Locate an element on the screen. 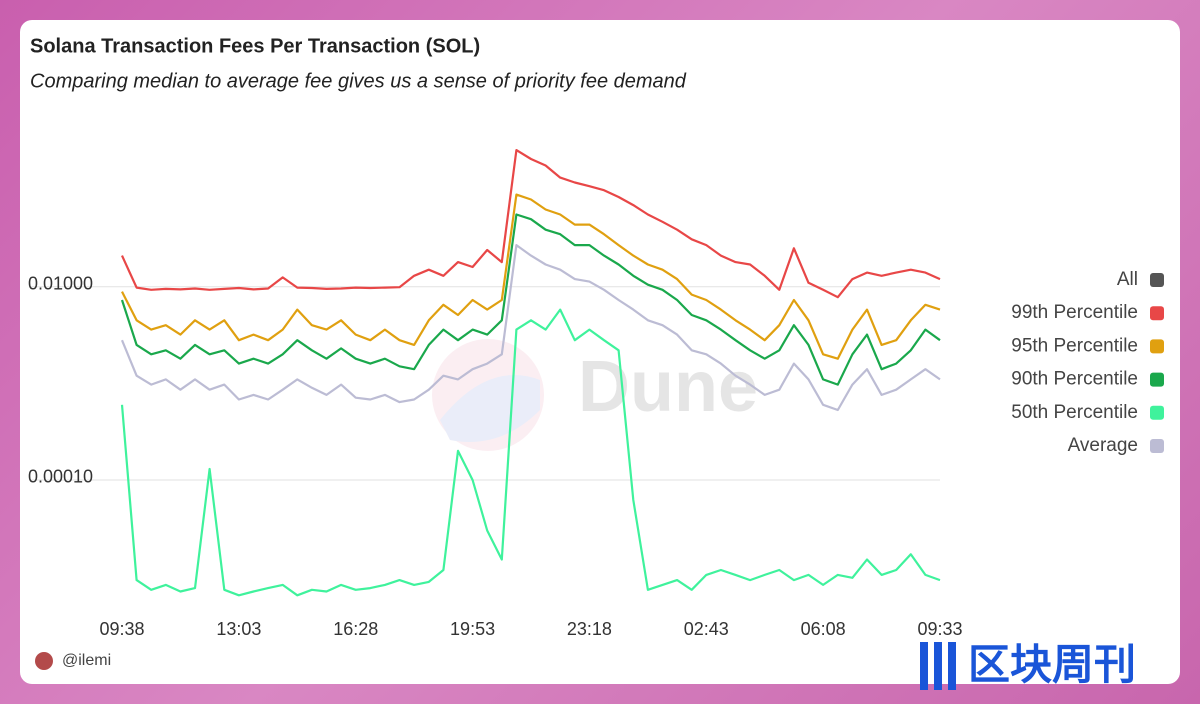 The height and width of the screenshot is (704, 1200). legend-label: 90th Percentile is located at coordinates (1074, 379).